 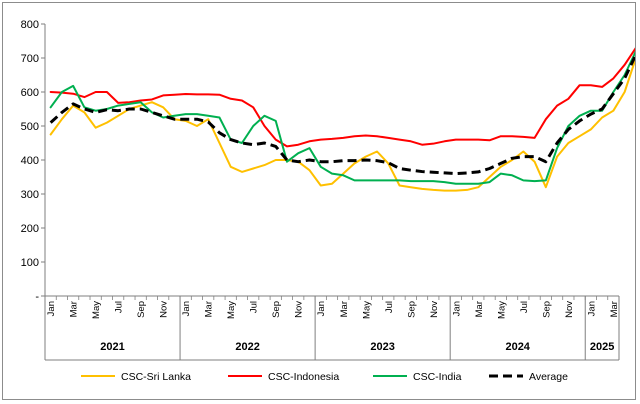 What do you see at coordinates (602, 347) in the screenshot?
I see `year-label: 2025` at bounding box center [602, 347].